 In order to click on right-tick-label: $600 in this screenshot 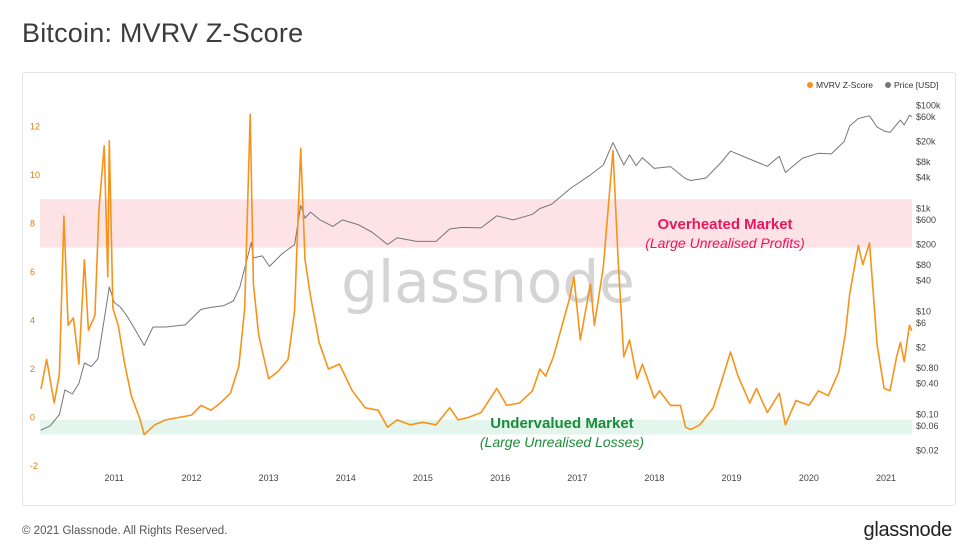, I will do `click(926, 220)`.